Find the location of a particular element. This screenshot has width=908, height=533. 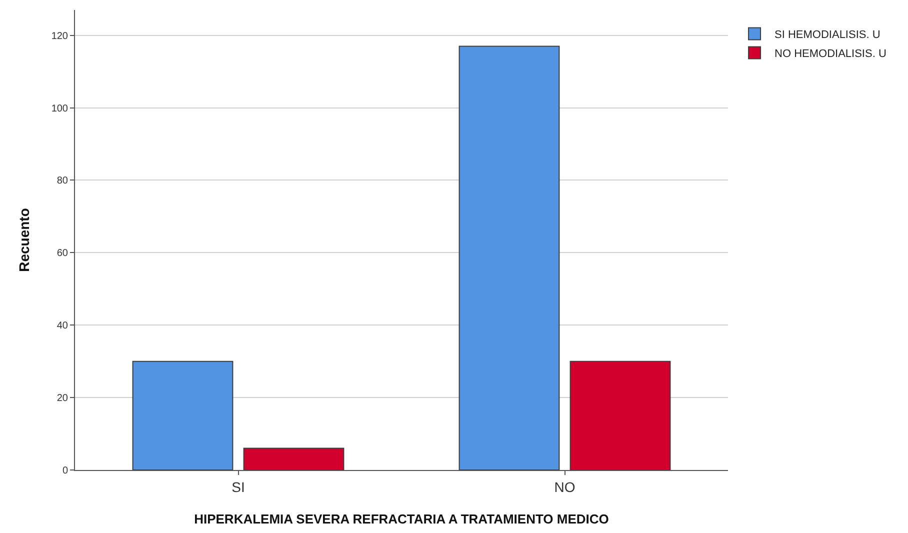

x-tick-label: NO is located at coordinates (565, 486).